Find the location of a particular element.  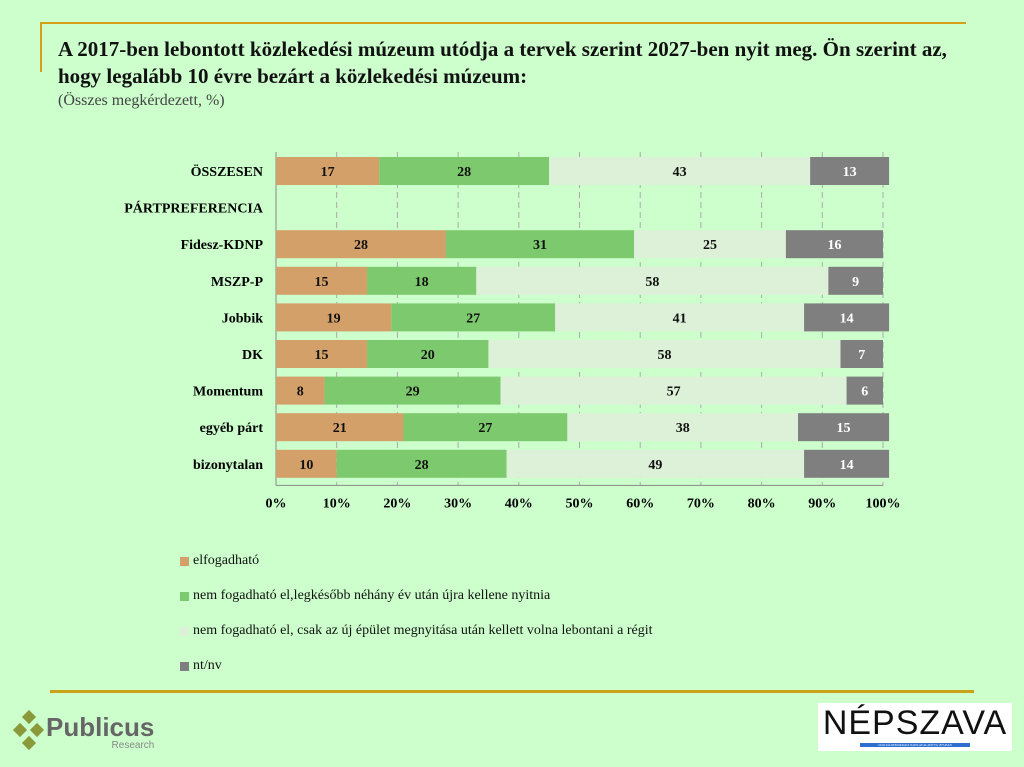

x-tick-label: 20% is located at coordinates (397, 503).